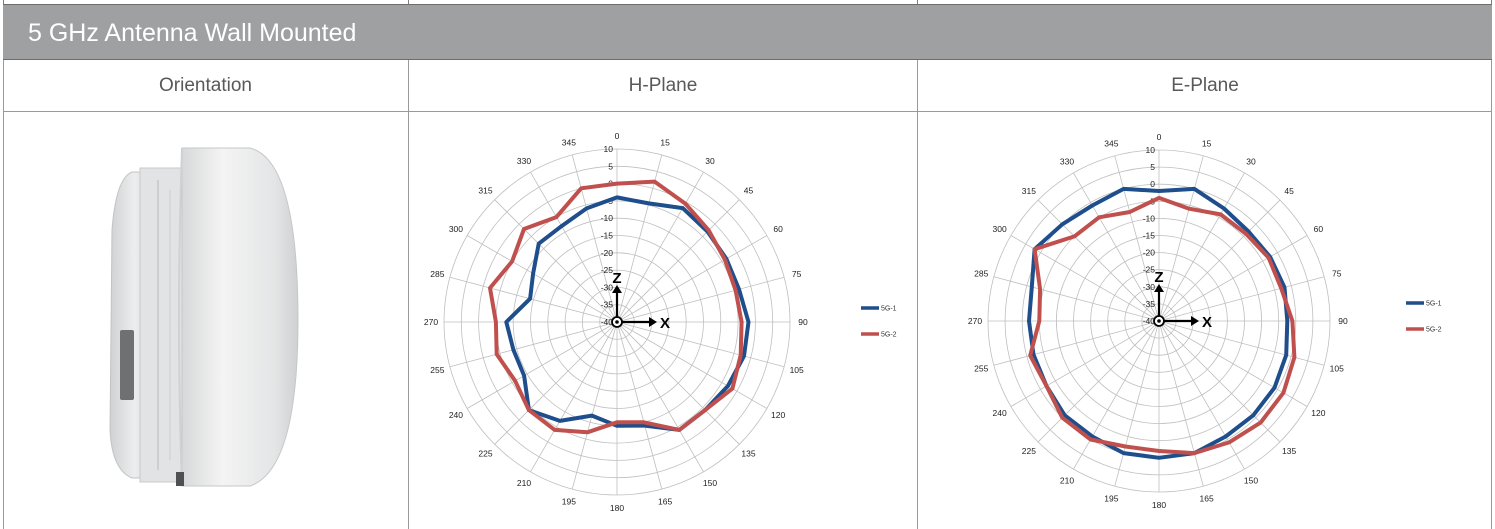  Describe the element at coordinates (778, 415) in the screenshot. I see `h-plane-angle-label: 120` at that location.